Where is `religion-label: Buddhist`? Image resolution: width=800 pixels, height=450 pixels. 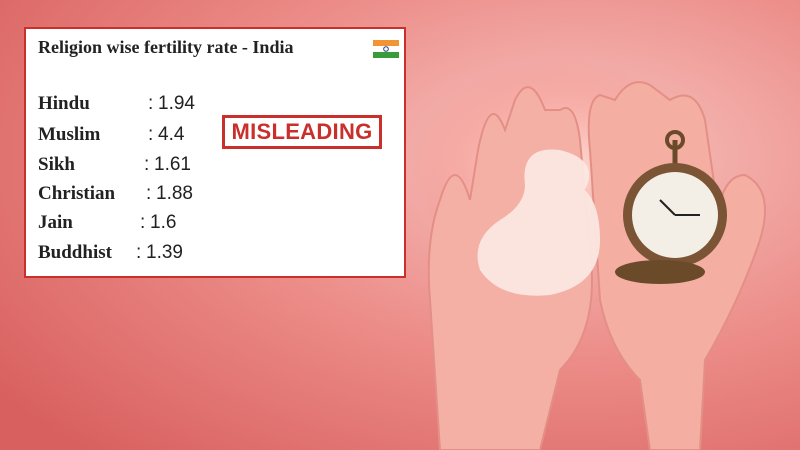
religion-label: Buddhist is located at coordinates (75, 252).